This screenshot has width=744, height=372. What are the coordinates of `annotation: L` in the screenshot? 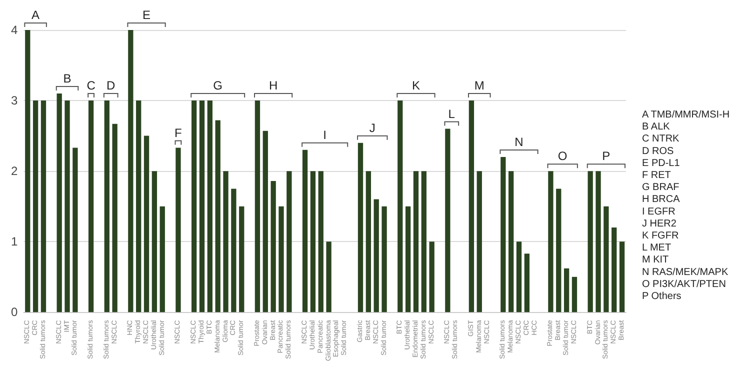 It's located at (452, 113).